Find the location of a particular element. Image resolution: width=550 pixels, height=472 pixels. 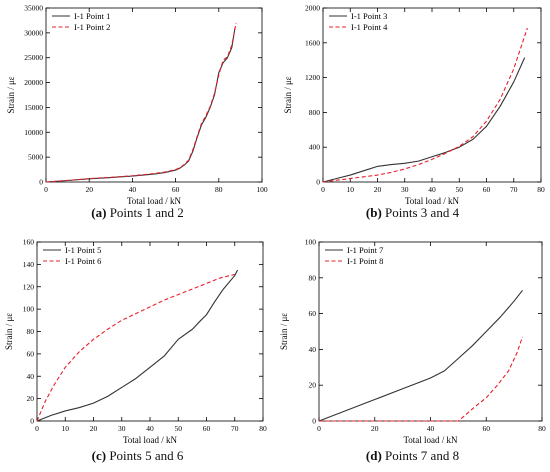

y-tick-label: 30000 is located at coordinates (33, 32).